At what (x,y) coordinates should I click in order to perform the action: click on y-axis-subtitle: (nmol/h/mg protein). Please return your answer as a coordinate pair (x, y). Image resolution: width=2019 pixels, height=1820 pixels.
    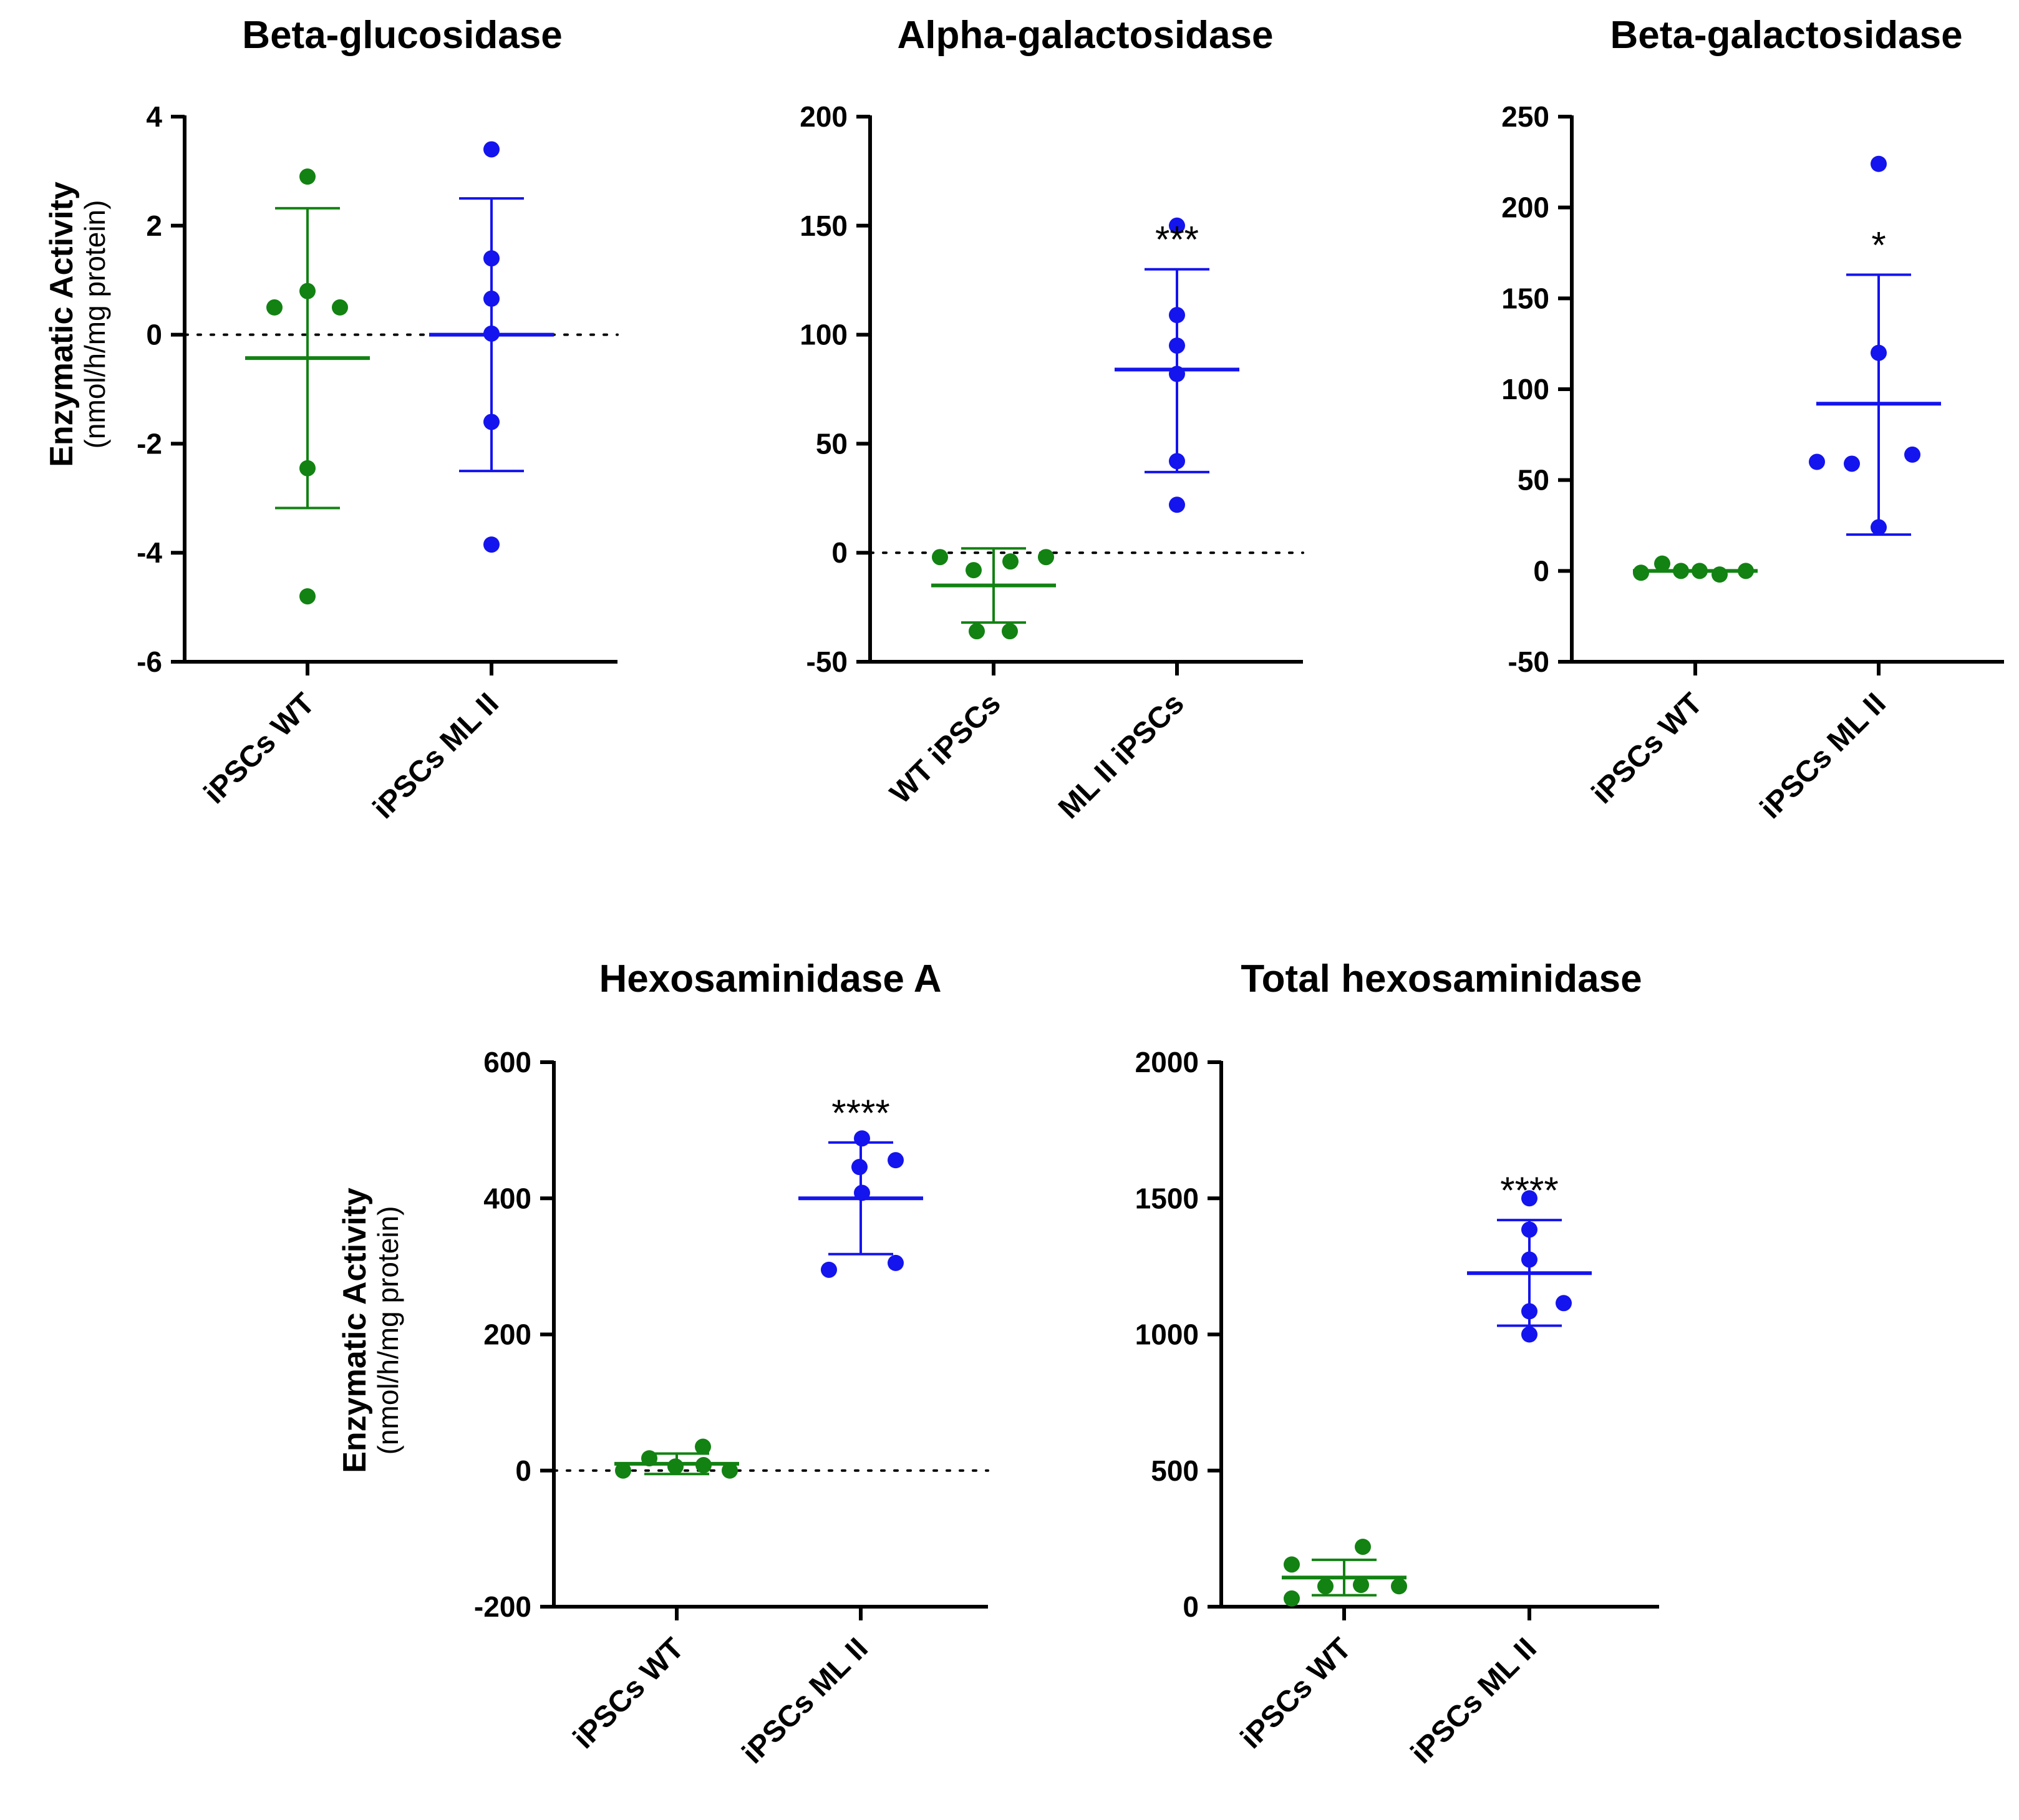
    Looking at the image, I should click on (388, 1330).